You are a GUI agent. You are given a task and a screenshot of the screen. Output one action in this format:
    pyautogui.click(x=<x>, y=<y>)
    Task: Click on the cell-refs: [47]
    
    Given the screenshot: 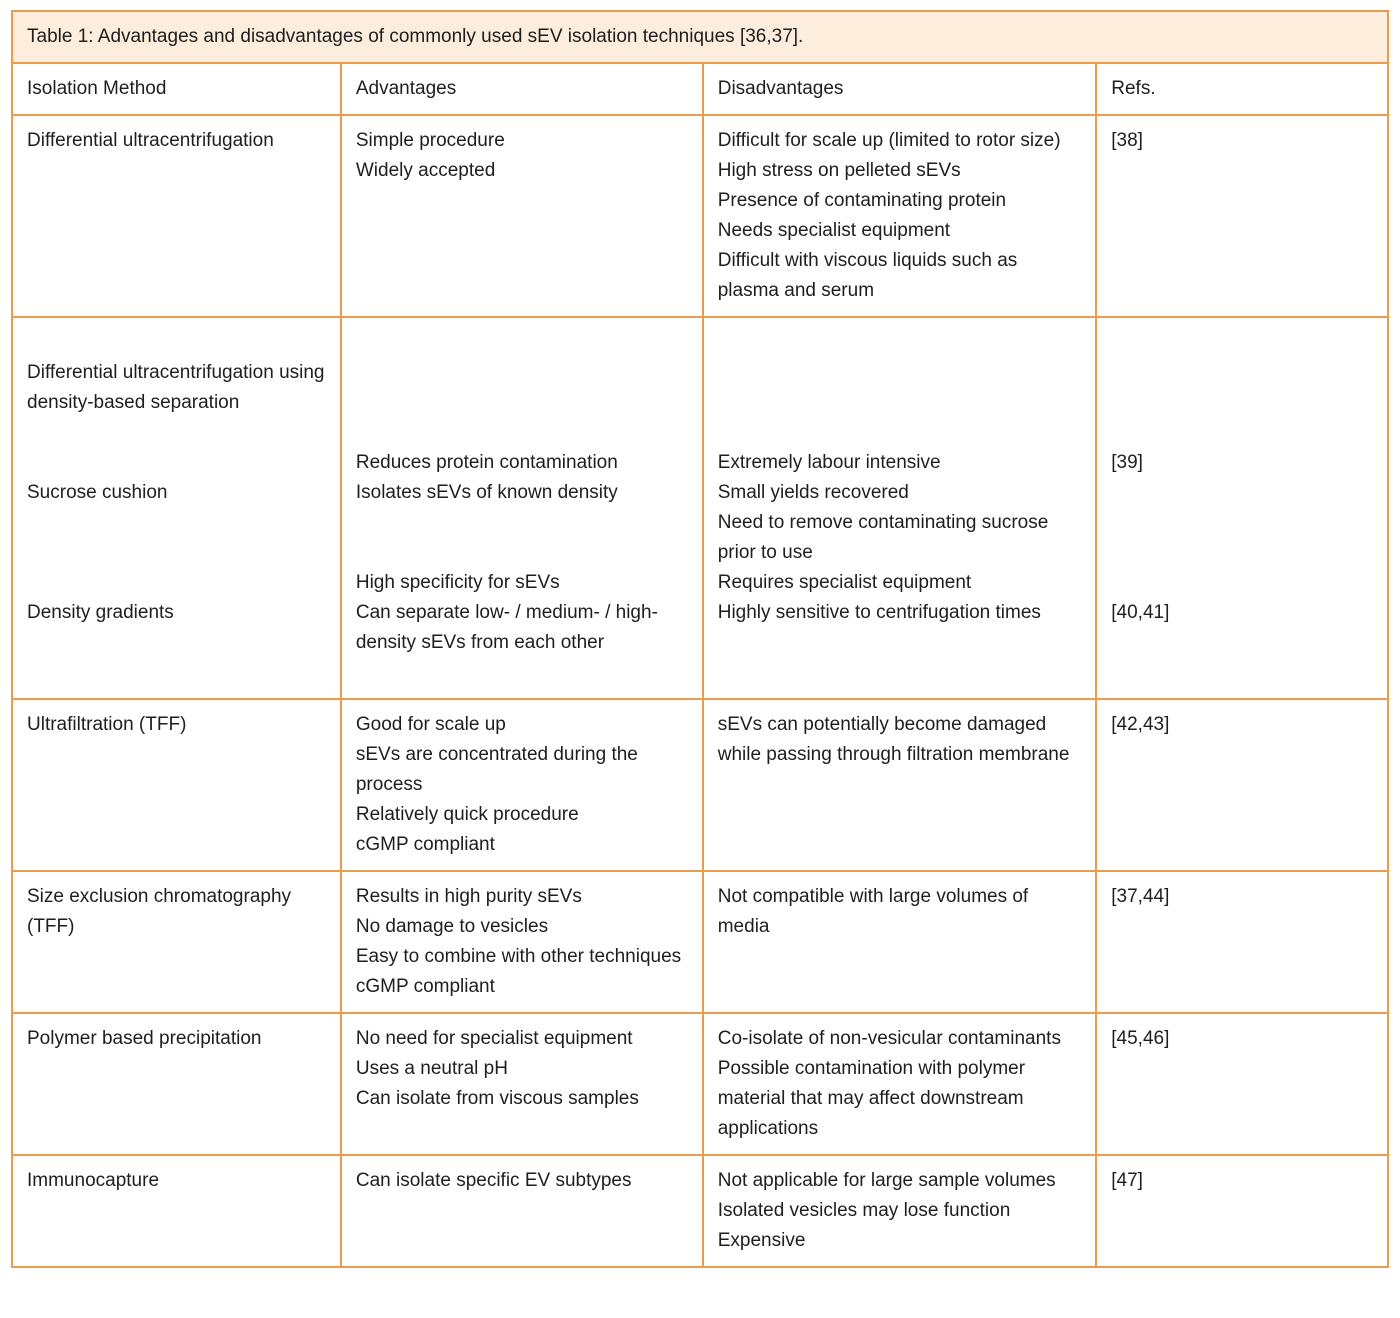 What is the action you would take?
    pyautogui.click(x=1242, y=1211)
    